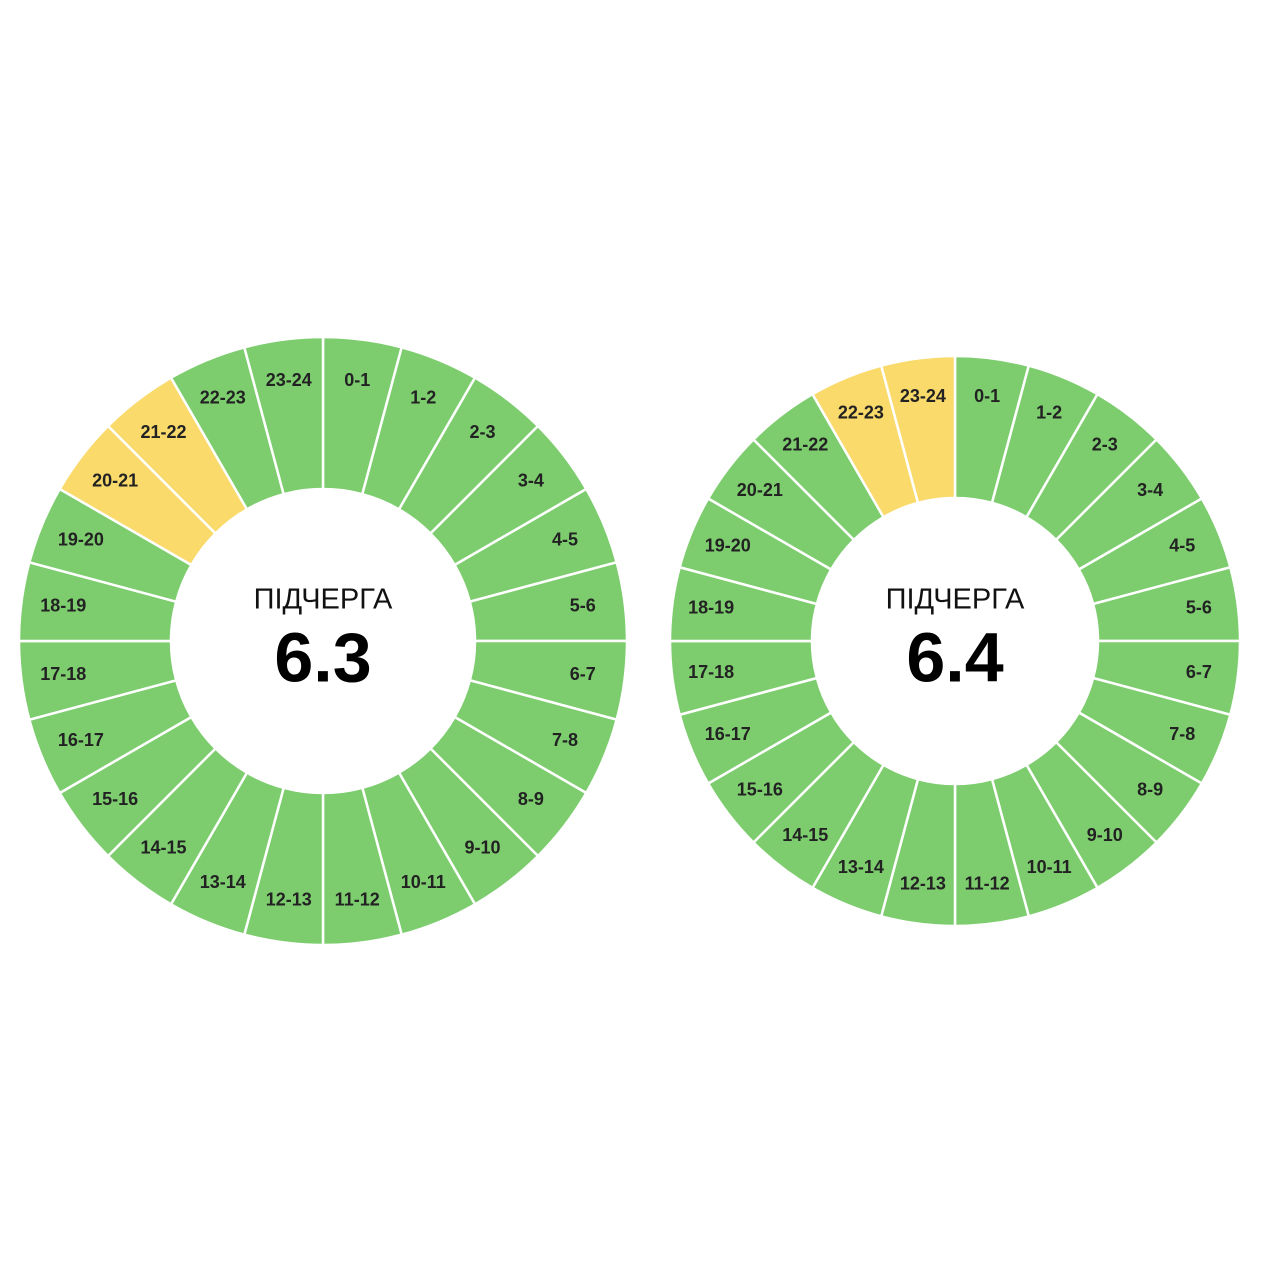 The image size is (1280, 1280). What do you see at coordinates (954, 657) in the screenshot?
I see `queue-number: 6.4` at bounding box center [954, 657].